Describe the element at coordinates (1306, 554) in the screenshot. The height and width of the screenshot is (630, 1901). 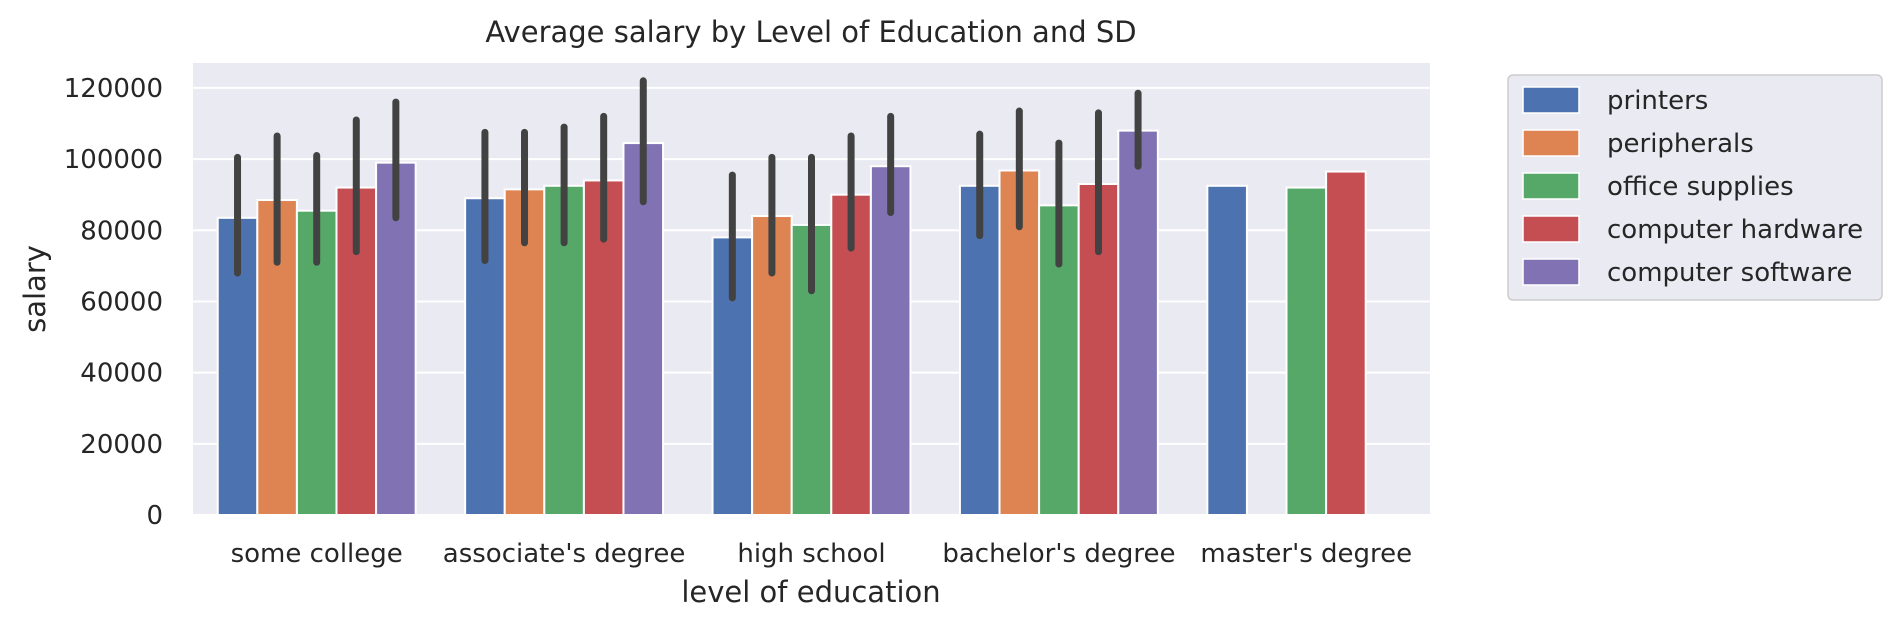
I see `x-tick-label: master's degree` at that location.